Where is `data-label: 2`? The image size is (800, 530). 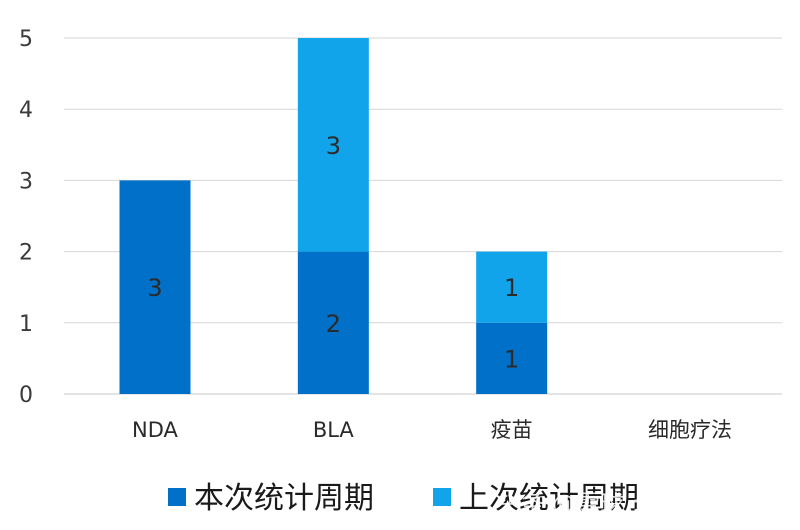 data-label: 2 is located at coordinates (333, 324).